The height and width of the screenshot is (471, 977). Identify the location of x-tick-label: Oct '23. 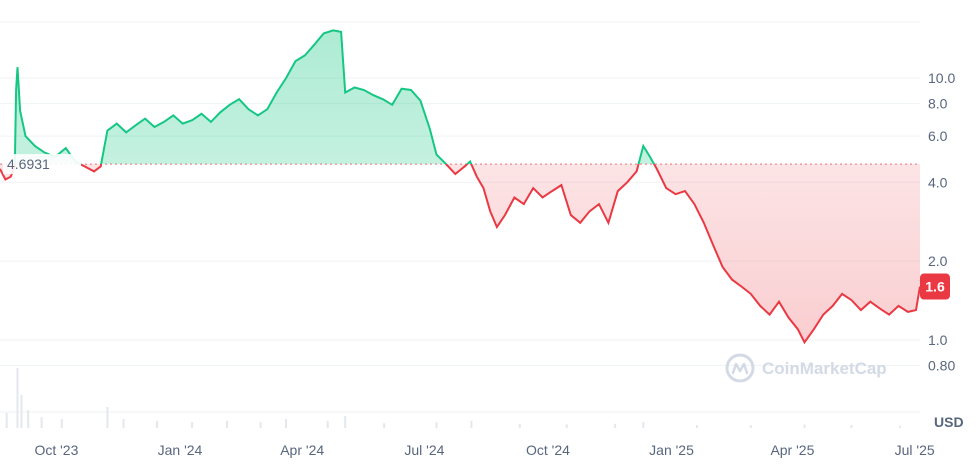
(56, 450).